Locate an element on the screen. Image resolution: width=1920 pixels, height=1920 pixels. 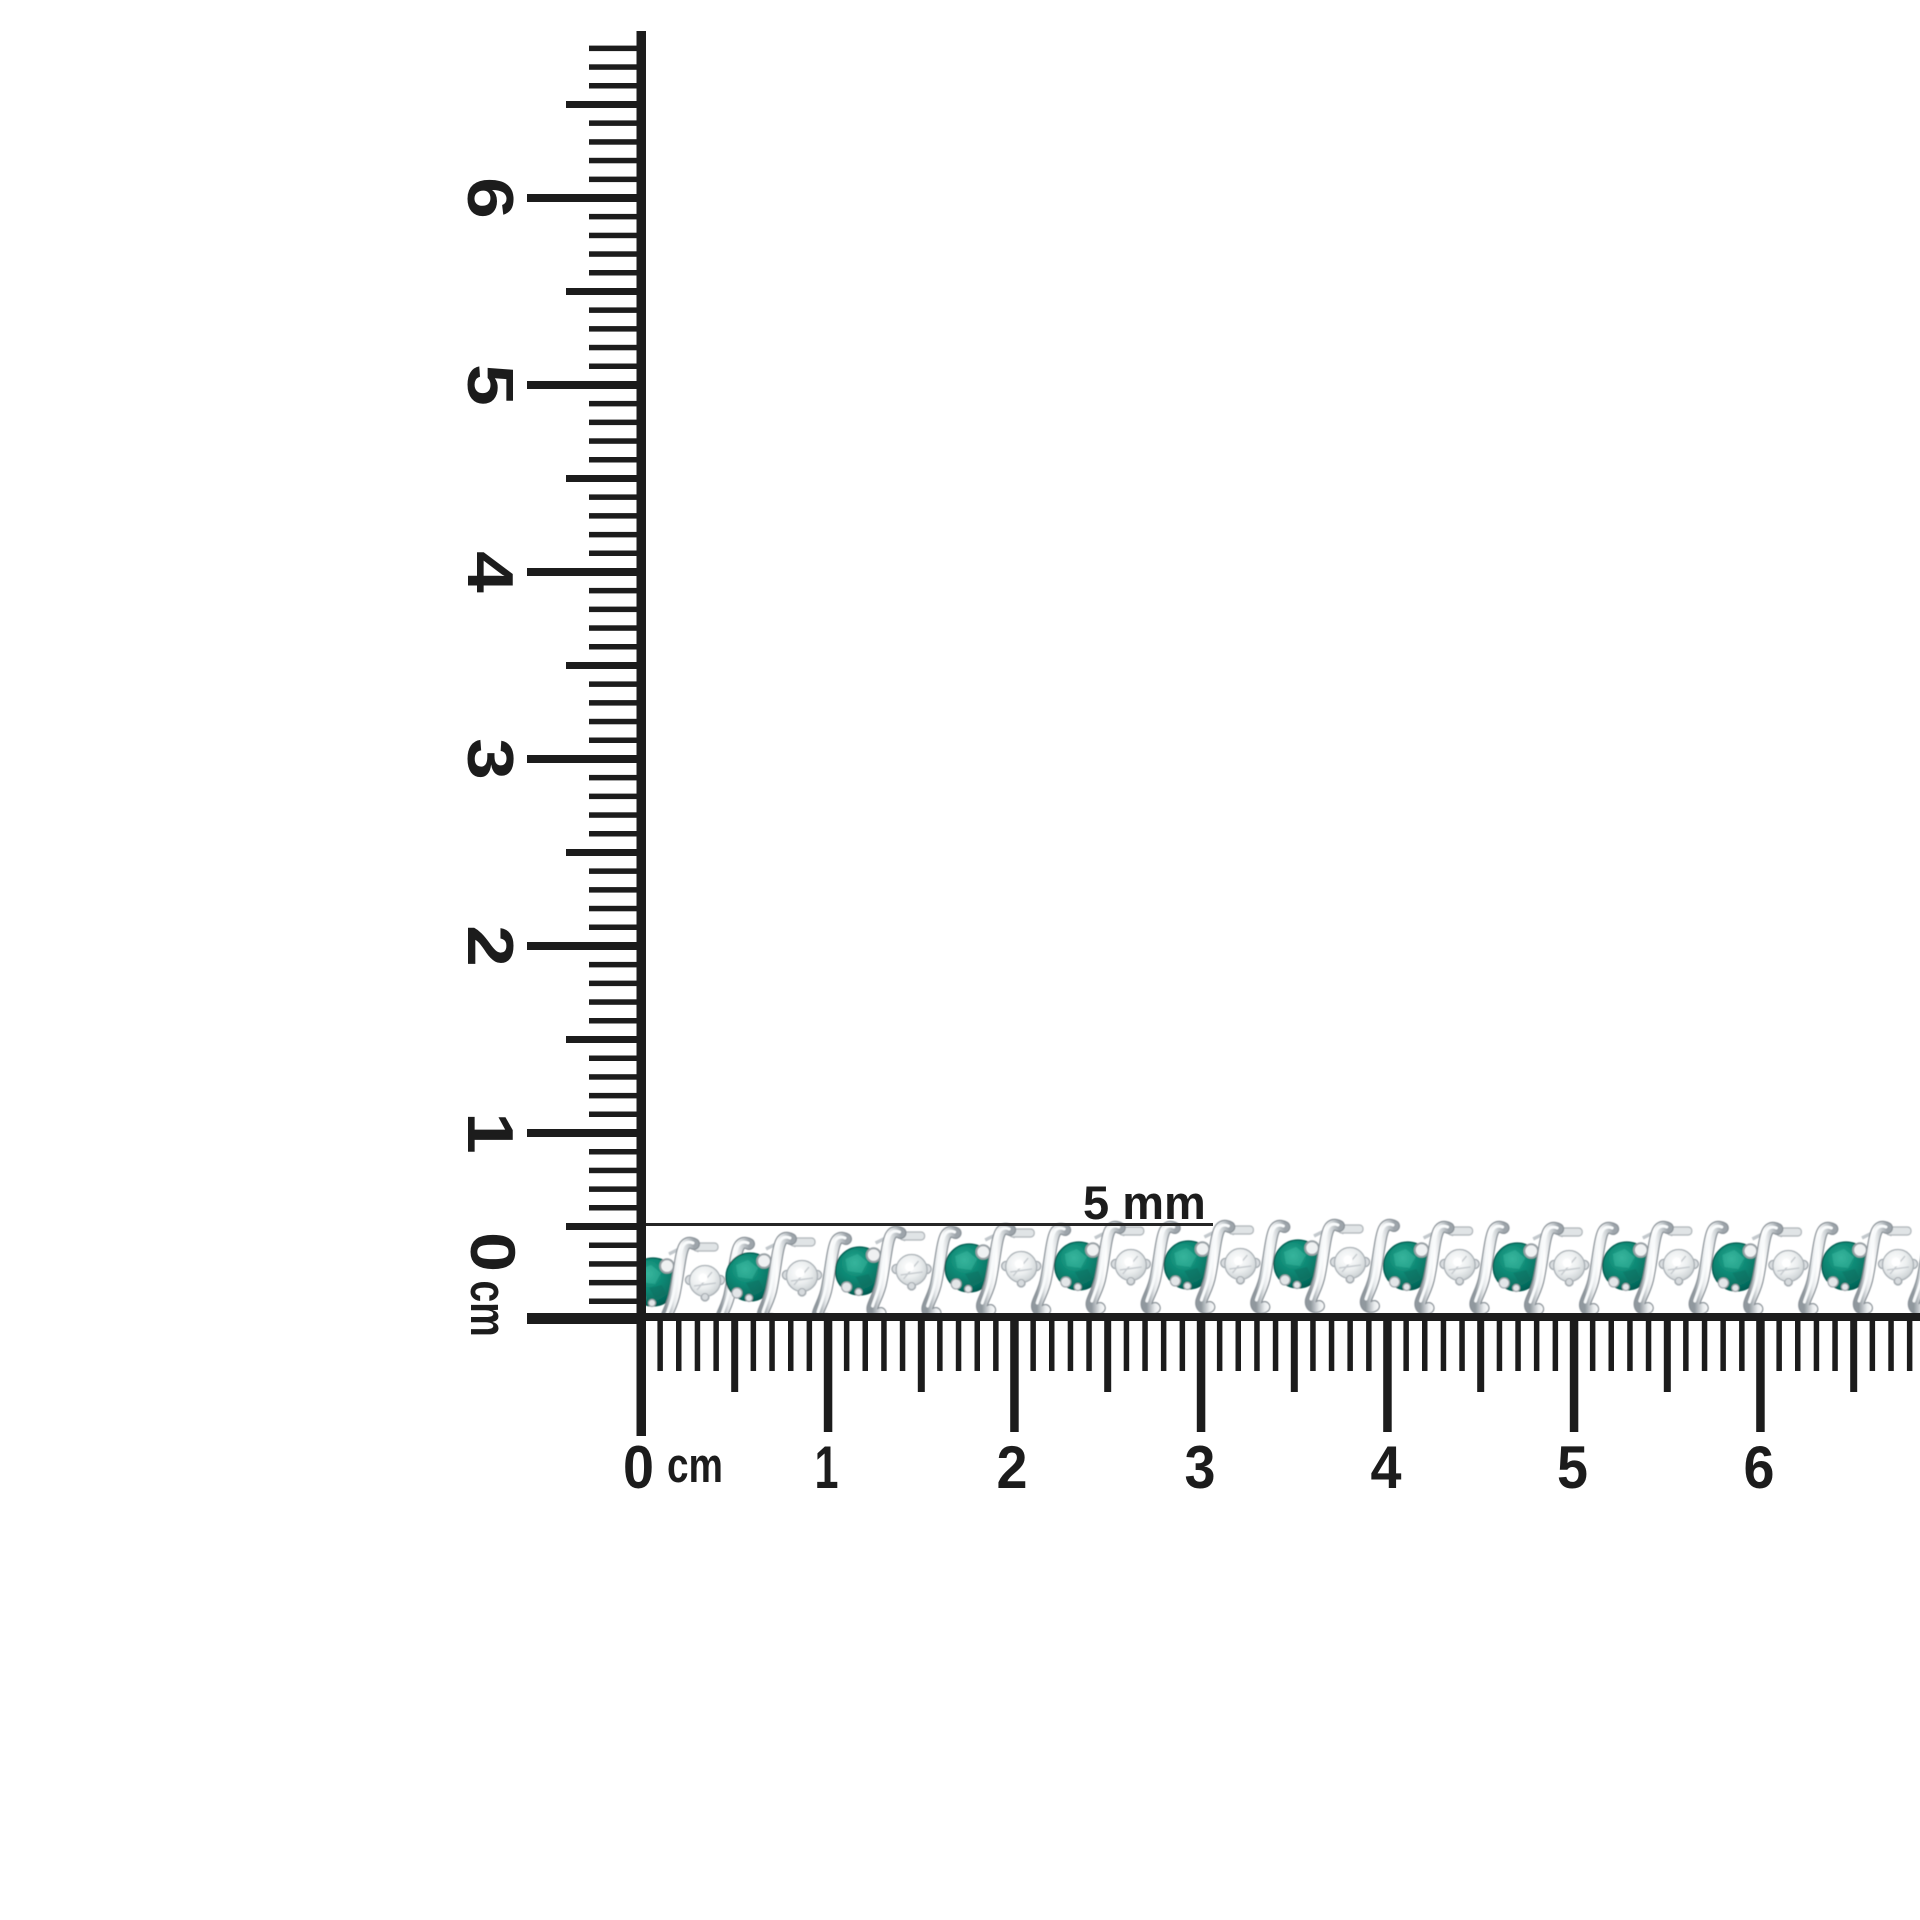
svg-text: cm is located at coordinates (695, 1466).